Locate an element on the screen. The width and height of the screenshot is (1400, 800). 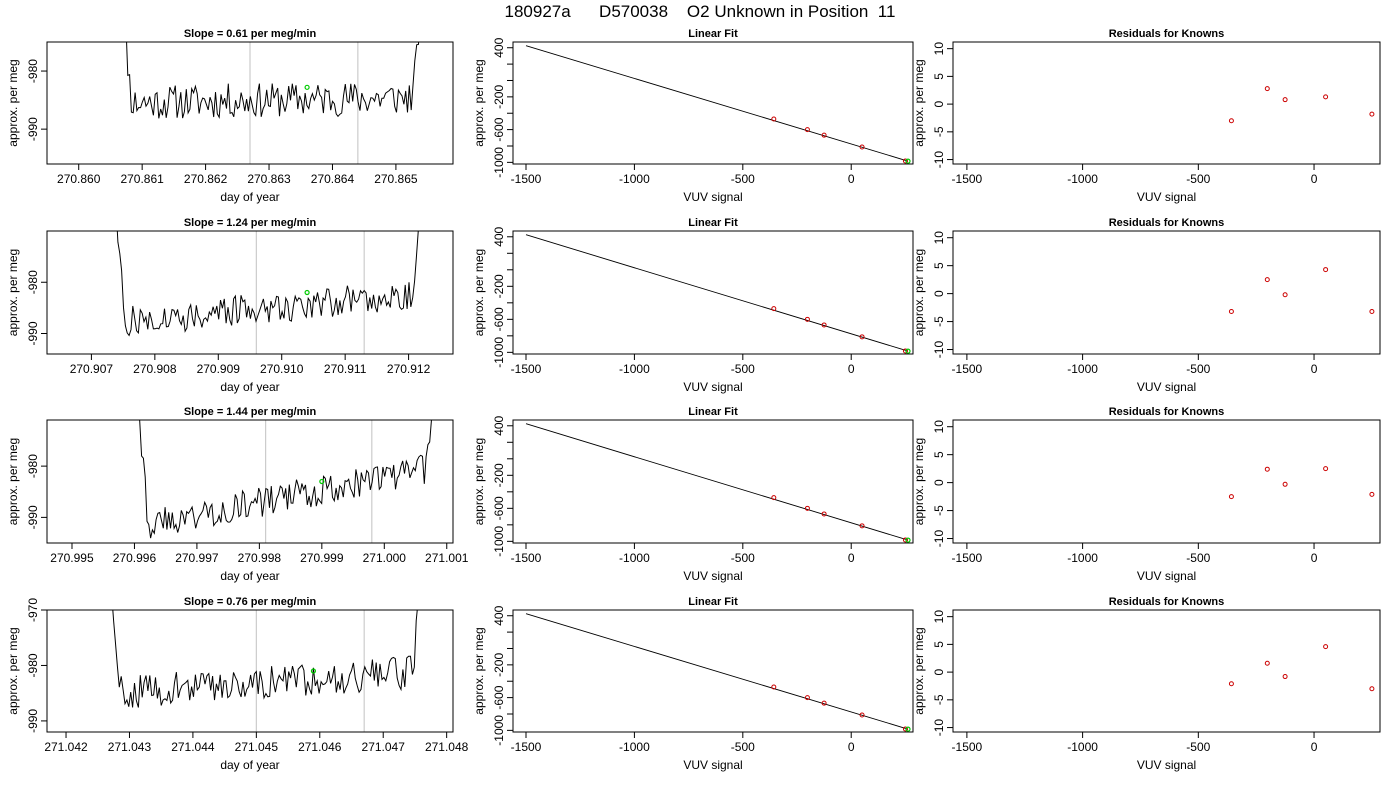
x-tick-label: 270.998 is located at coordinates (260, 558).